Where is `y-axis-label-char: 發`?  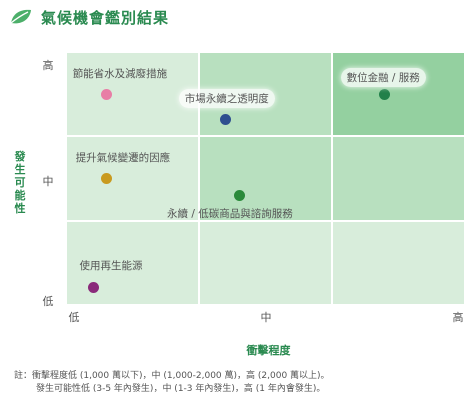 y-axis-label-char: 發 is located at coordinates (20, 156).